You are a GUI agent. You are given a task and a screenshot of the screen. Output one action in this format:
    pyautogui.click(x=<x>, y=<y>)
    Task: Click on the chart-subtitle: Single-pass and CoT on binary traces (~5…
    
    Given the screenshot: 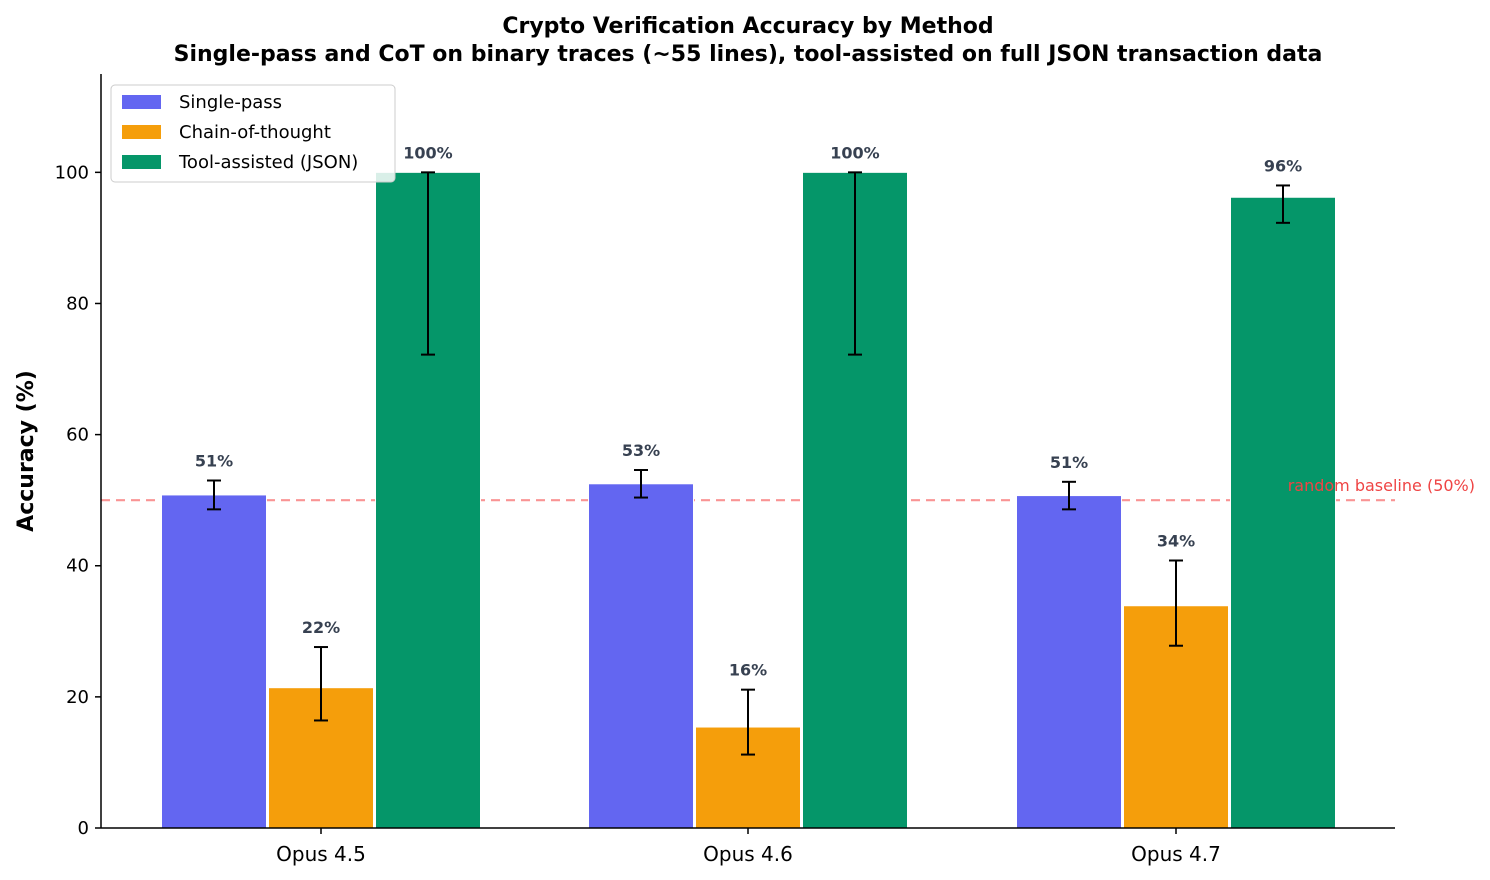 What is the action you would take?
    pyautogui.click(x=748, y=54)
    